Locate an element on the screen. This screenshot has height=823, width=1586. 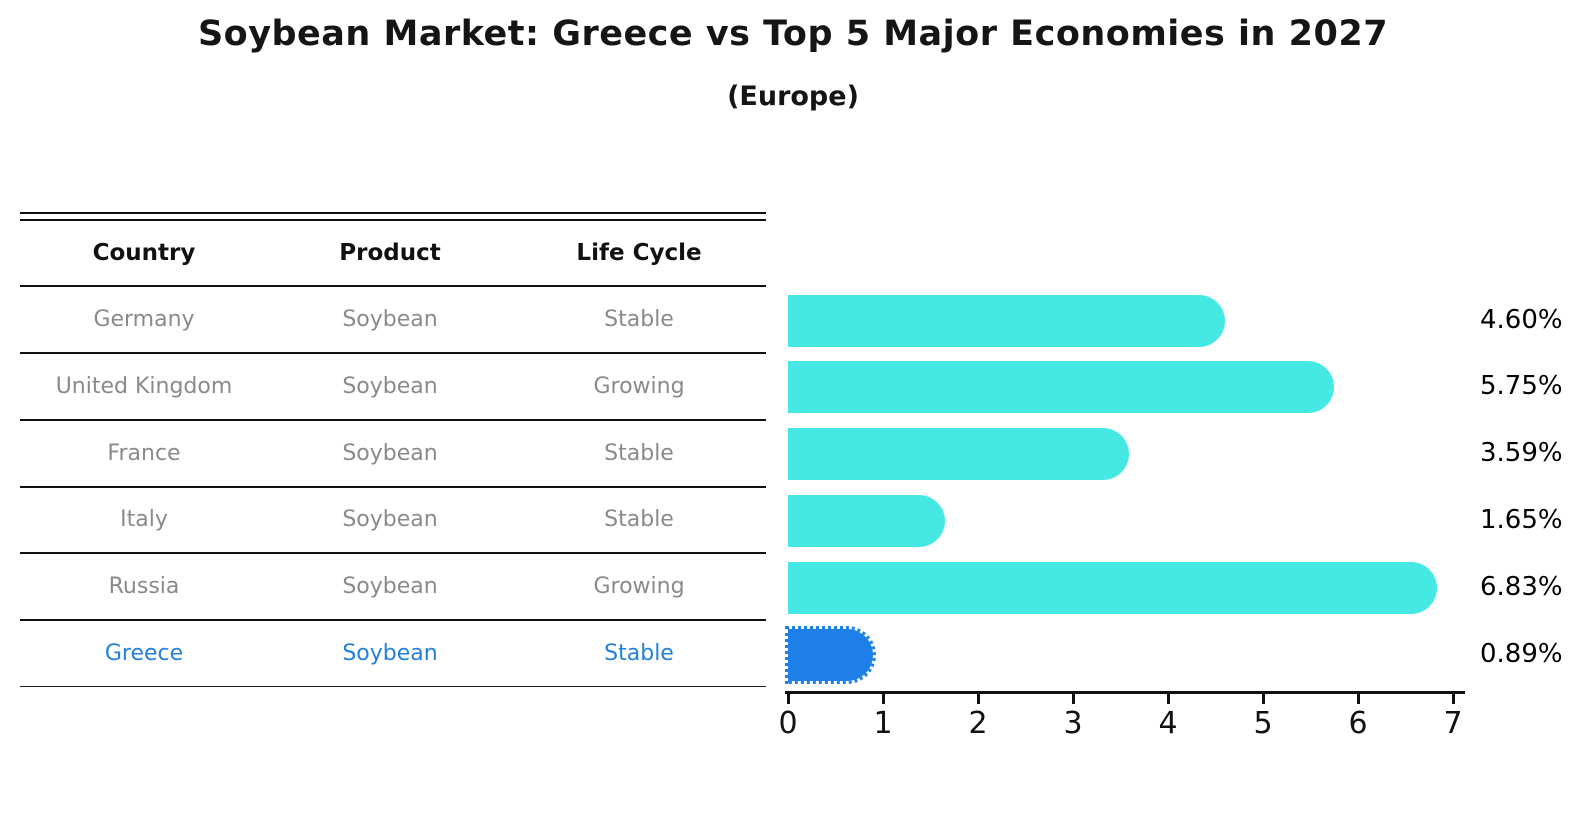
bar-france is located at coordinates (959, 454).